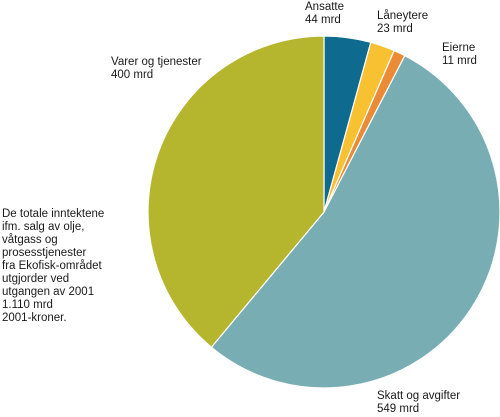  I want to click on note-line: ifm. salg av olje,, so click(43, 227).